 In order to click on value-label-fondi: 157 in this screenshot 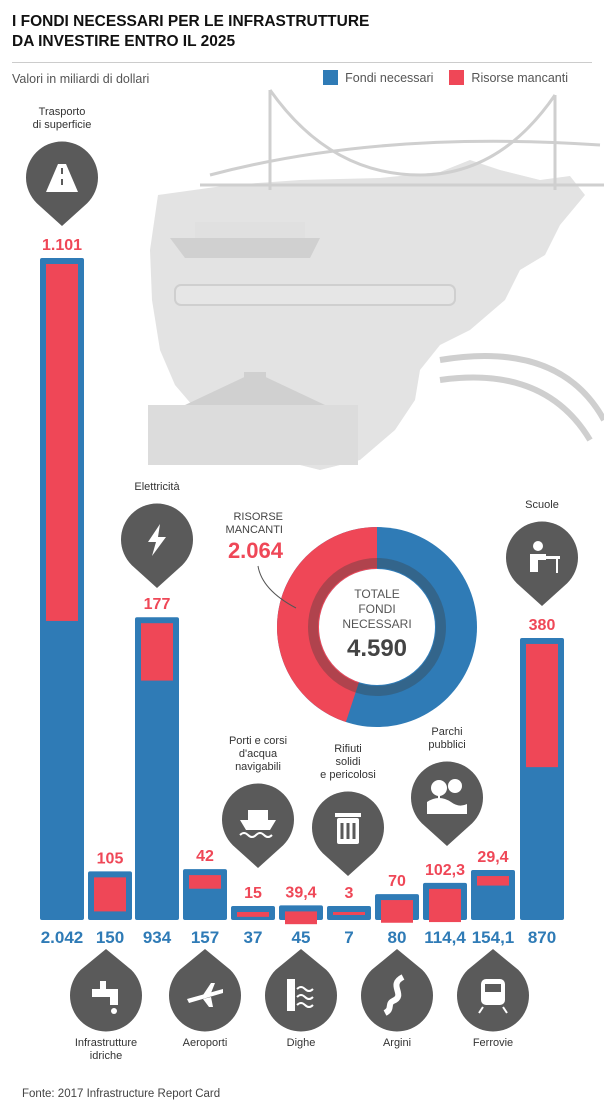, I will do `click(205, 937)`.